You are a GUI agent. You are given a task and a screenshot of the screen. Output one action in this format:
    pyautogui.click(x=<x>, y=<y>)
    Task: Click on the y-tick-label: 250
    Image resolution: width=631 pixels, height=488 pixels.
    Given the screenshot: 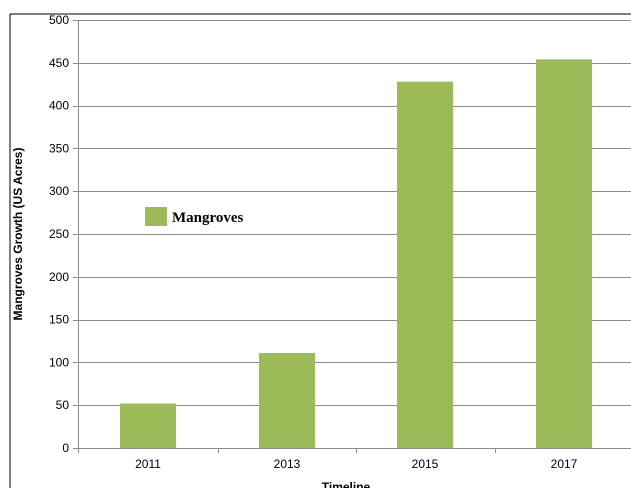 What is the action you would take?
    pyautogui.click(x=59, y=234)
    